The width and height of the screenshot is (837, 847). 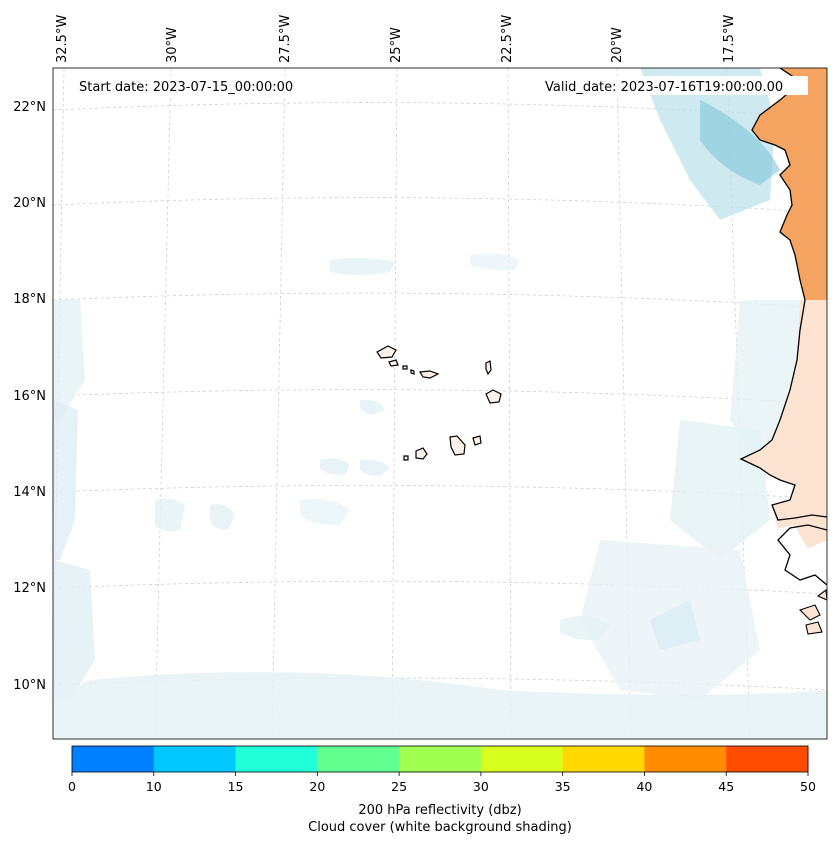 I want to click on colorbar-tick-label: 40, so click(x=644, y=786).